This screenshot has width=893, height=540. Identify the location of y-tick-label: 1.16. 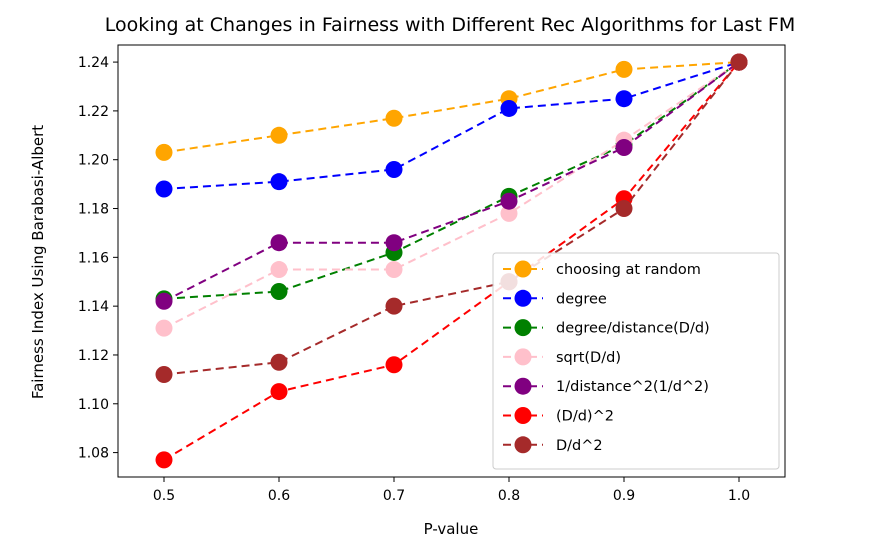
(93, 258).